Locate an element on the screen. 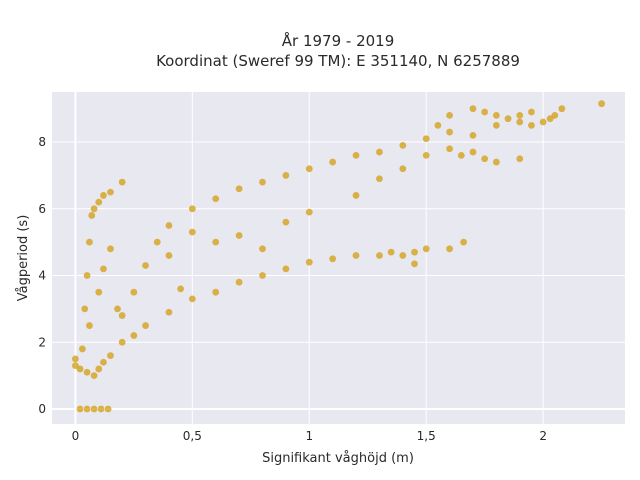  x-axis-ticks: 0 0,5 1 1,5 2 is located at coordinates (309, 436).